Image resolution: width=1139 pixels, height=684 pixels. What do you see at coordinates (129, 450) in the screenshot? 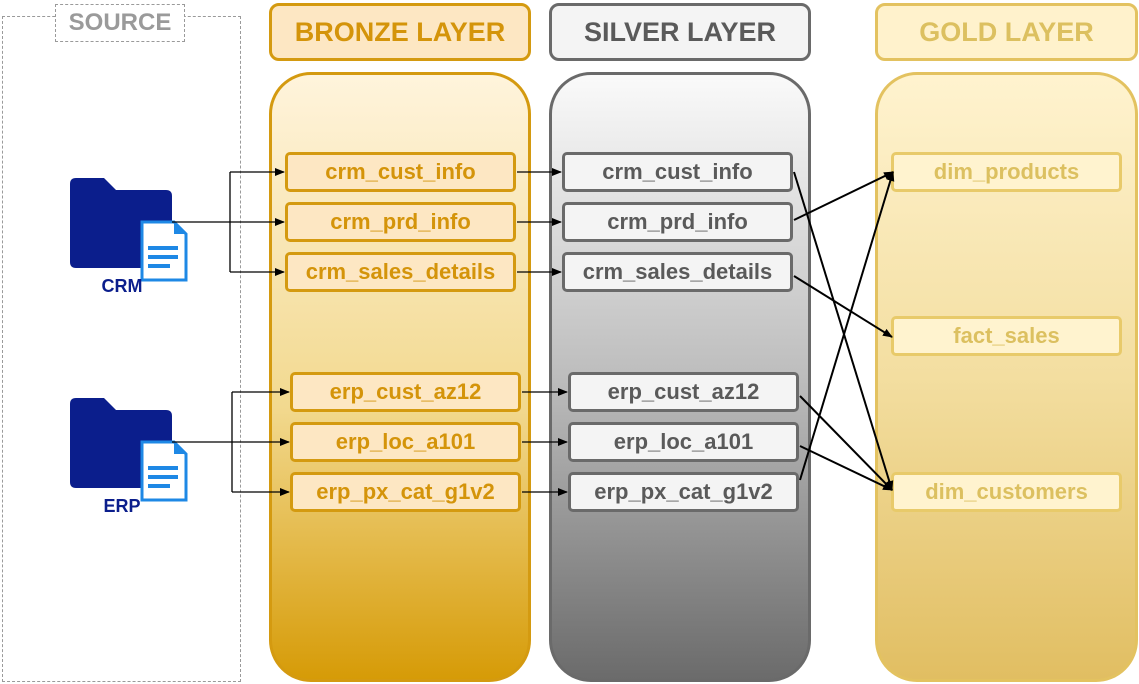
I see `erp-folder-icon` at bounding box center [129, 450].